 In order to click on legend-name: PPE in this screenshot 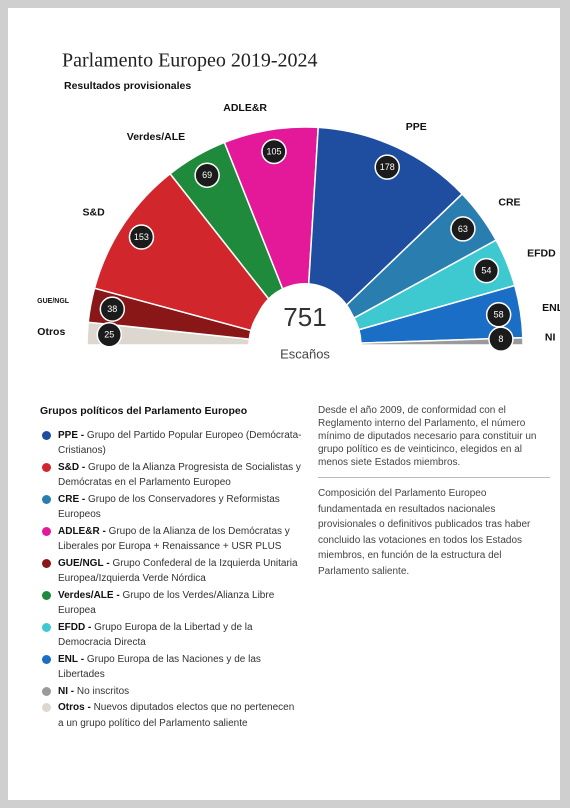, I will do `click(68, 435)`.